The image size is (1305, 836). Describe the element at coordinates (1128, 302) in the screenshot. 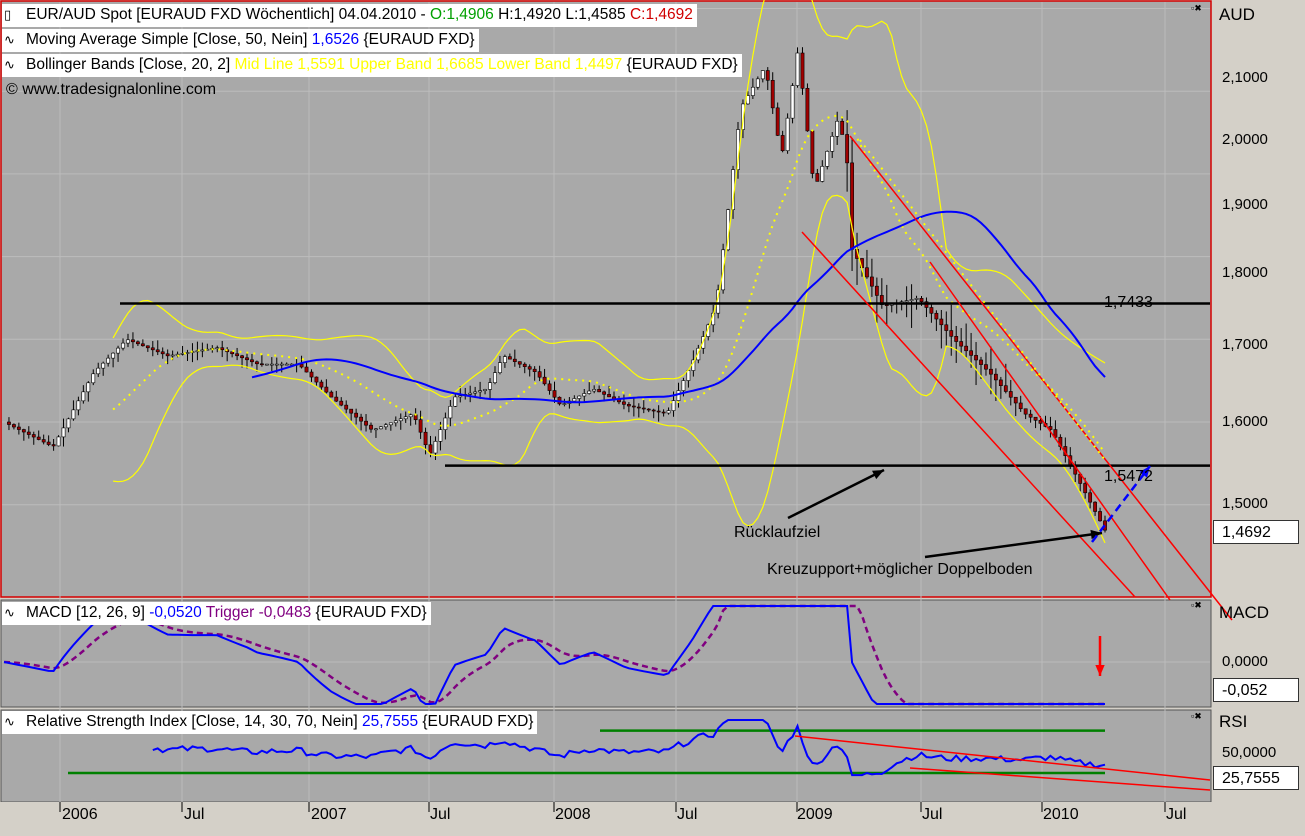

I see `level-label-top: 1,7433` at that location.